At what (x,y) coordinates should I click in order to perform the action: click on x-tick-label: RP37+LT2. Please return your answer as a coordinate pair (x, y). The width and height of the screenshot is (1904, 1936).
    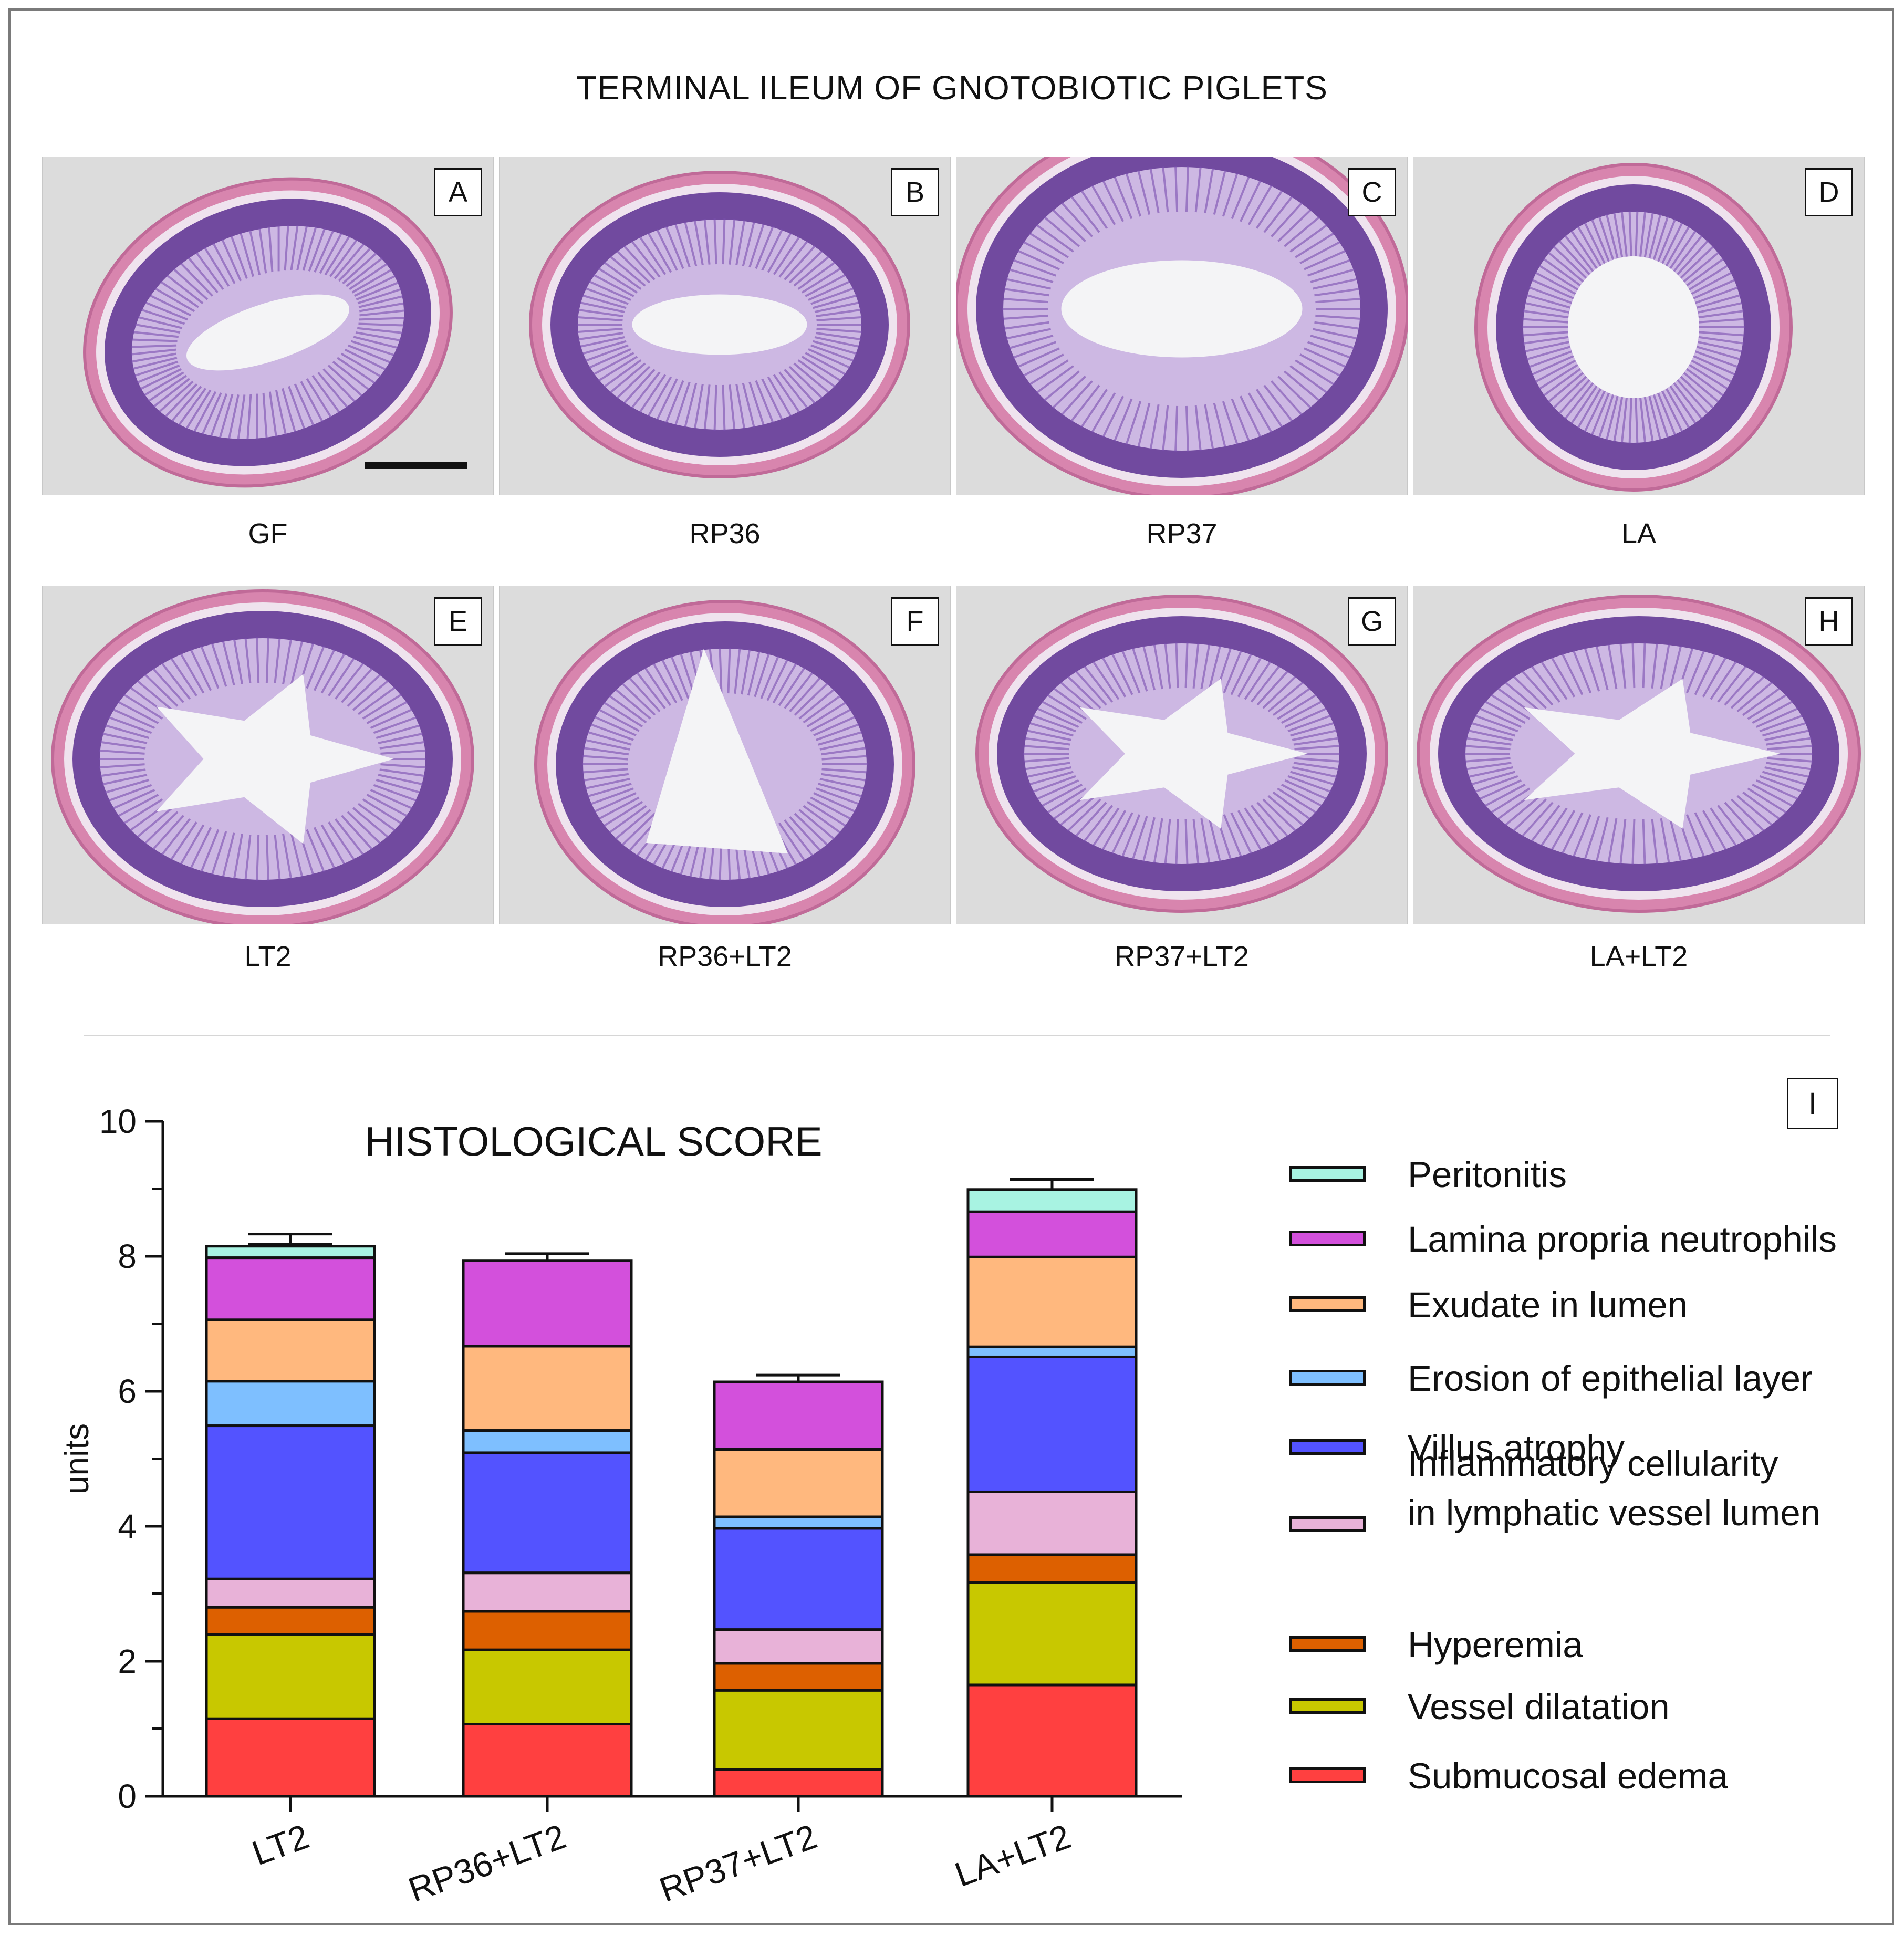
    Looking at the image, I should click on (738, 1863).